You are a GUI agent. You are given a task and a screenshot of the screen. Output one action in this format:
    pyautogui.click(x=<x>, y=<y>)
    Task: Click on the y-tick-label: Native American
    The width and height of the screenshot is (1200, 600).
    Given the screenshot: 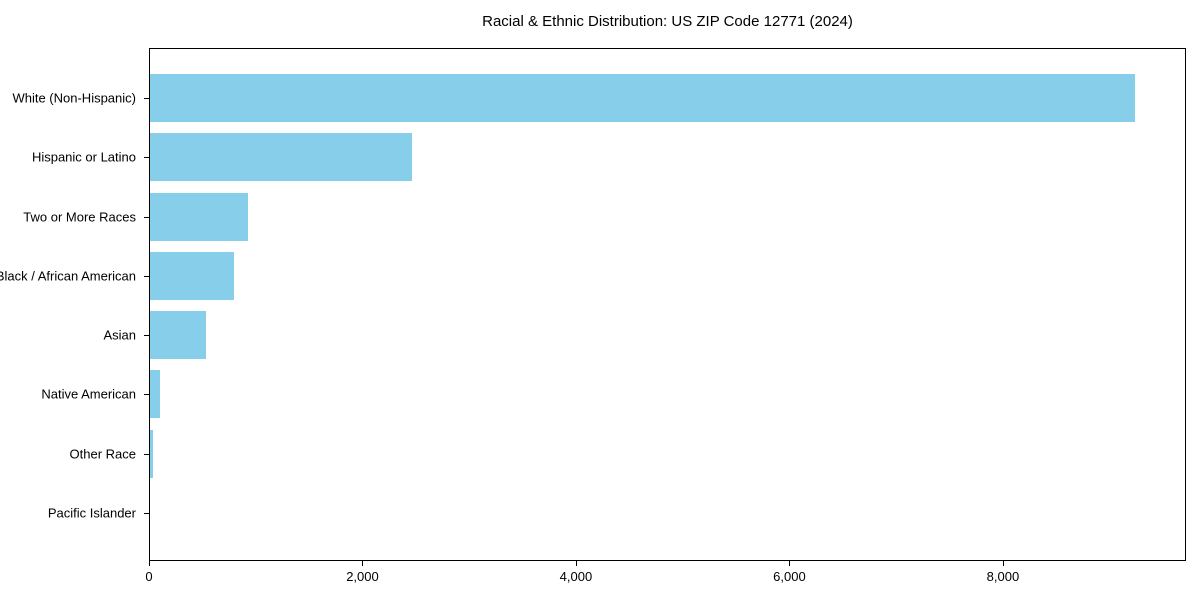 What is the action you would take?
    pyautogui.click(x=88, y=394)
    